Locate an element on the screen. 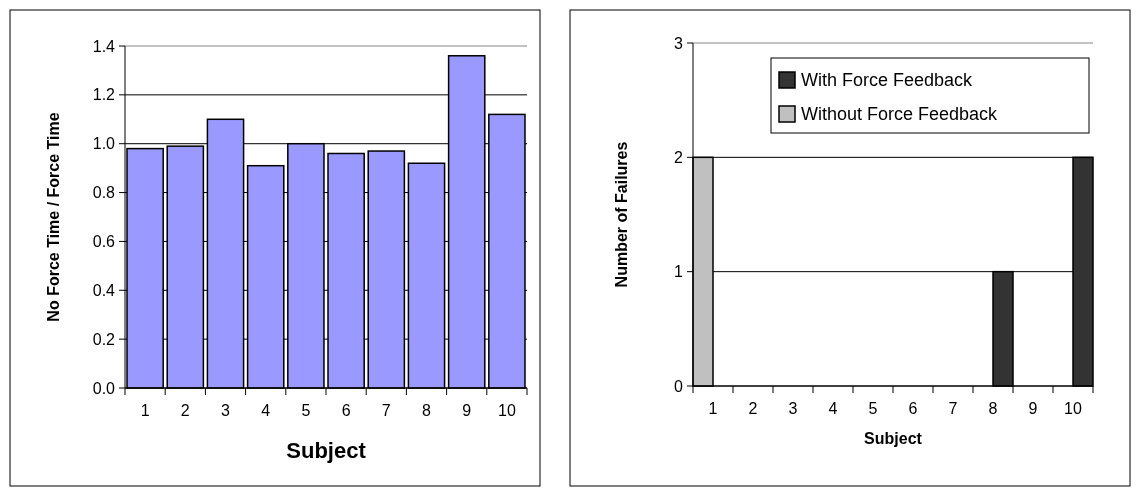  y-tick-label: 0.0 is located at coordinates (104, 388).